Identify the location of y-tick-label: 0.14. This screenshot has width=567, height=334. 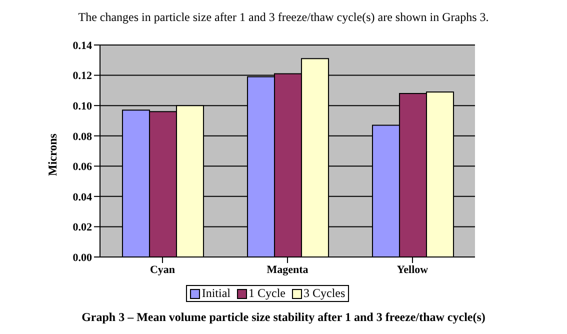
(82, 46).